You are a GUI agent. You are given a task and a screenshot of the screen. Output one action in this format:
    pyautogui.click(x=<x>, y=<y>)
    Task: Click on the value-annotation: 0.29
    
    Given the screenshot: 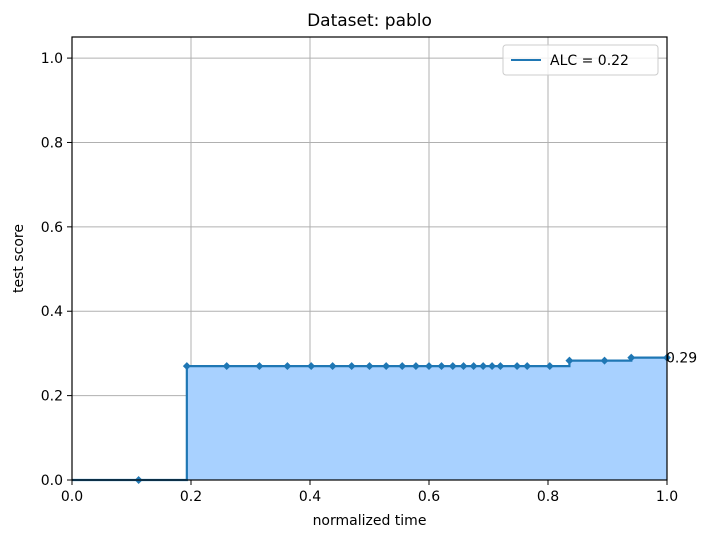 What is the action you would take?
    pyautogui.click(x=681, y=359)
    